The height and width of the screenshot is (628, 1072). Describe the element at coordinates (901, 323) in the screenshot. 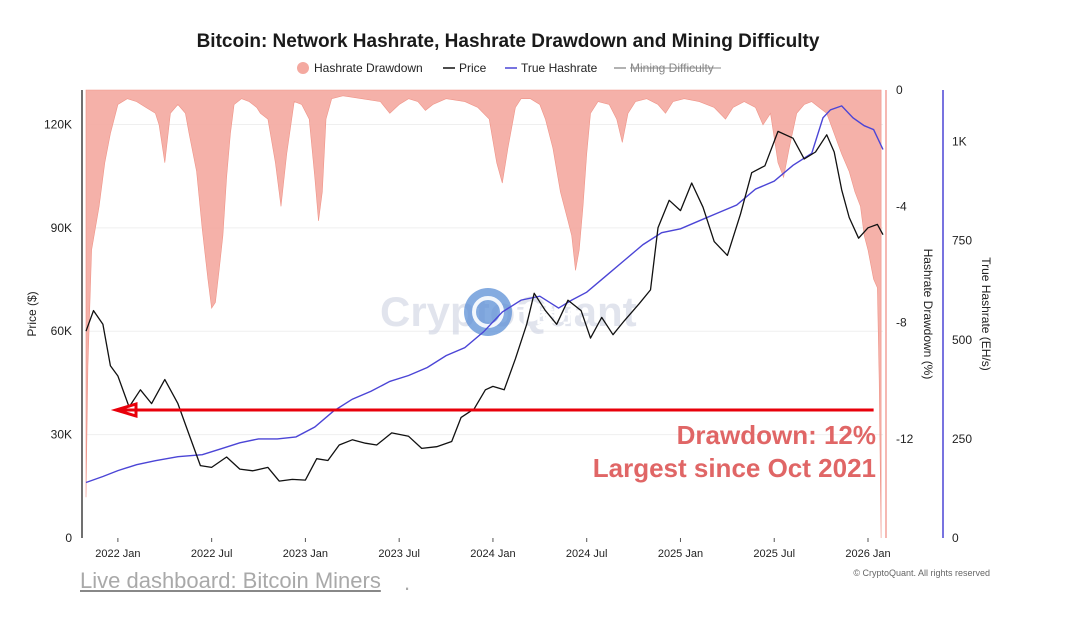

I see `drawdown-tick-label: -8` at that location.